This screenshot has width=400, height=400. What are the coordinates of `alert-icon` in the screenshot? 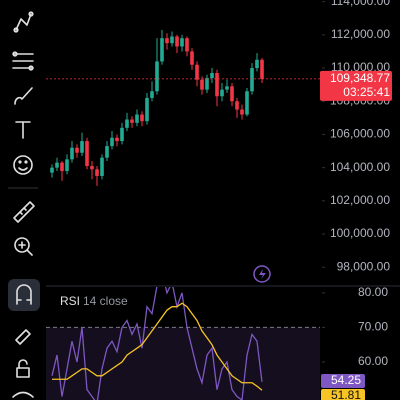 It's located at (262, 274).